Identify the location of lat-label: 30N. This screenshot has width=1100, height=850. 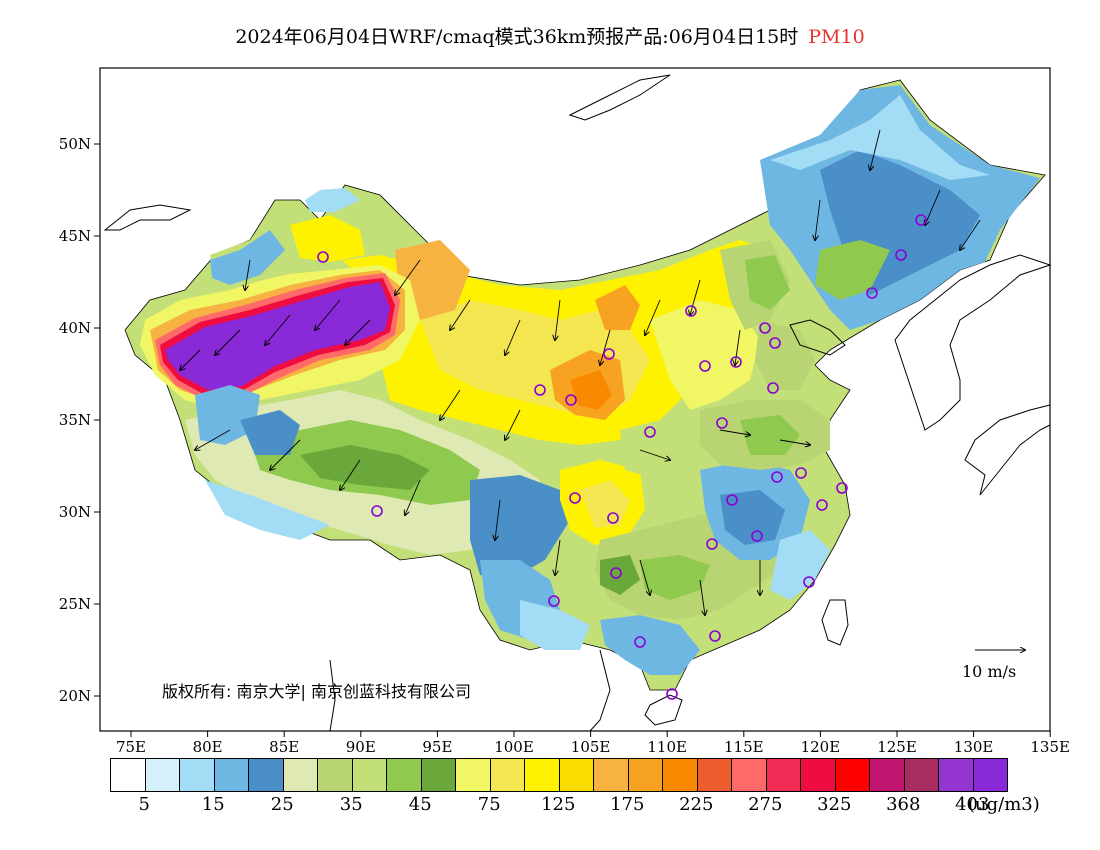
(75, 512).